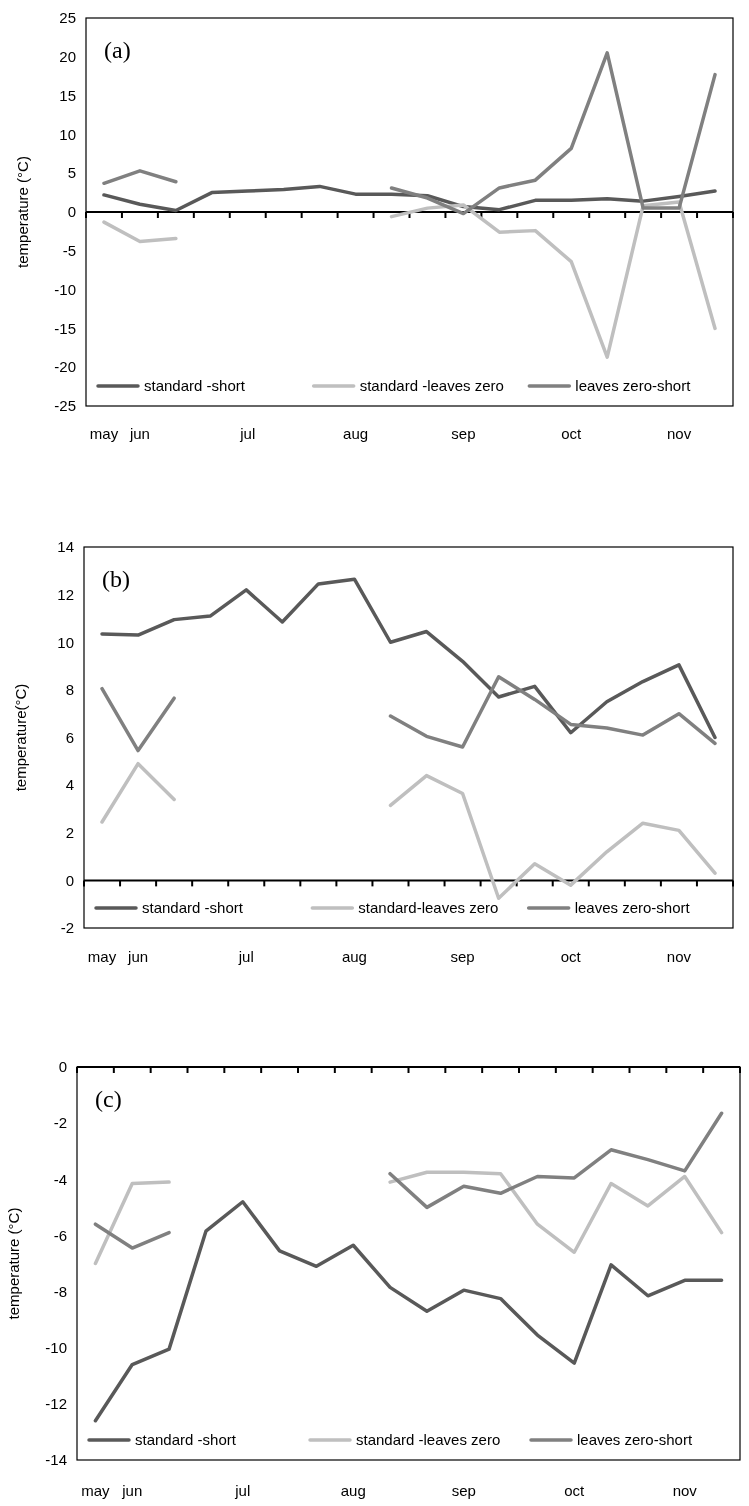  Describe the element at coordinates (428, 908) in the screenshot. I see `legend-label: standard-leaves zero` at that location.